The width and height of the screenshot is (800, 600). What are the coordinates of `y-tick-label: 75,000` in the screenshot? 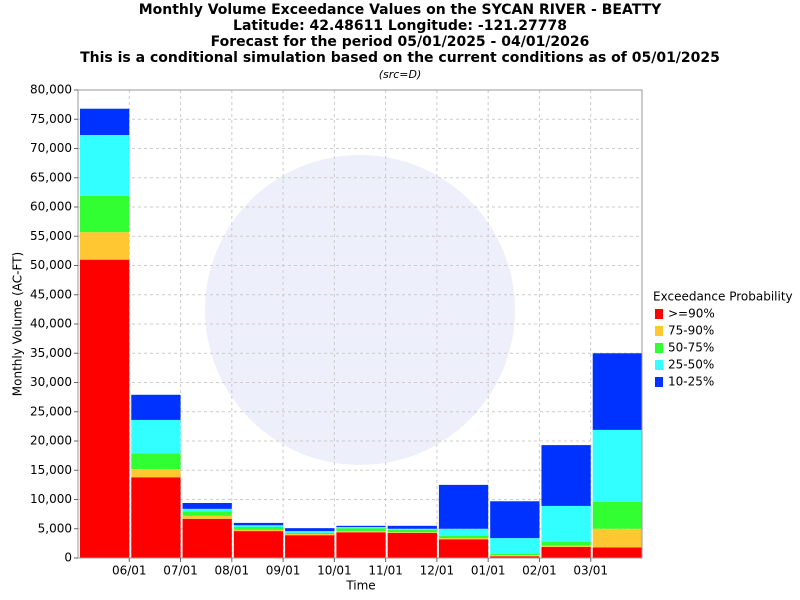 It's located at (51, 119).